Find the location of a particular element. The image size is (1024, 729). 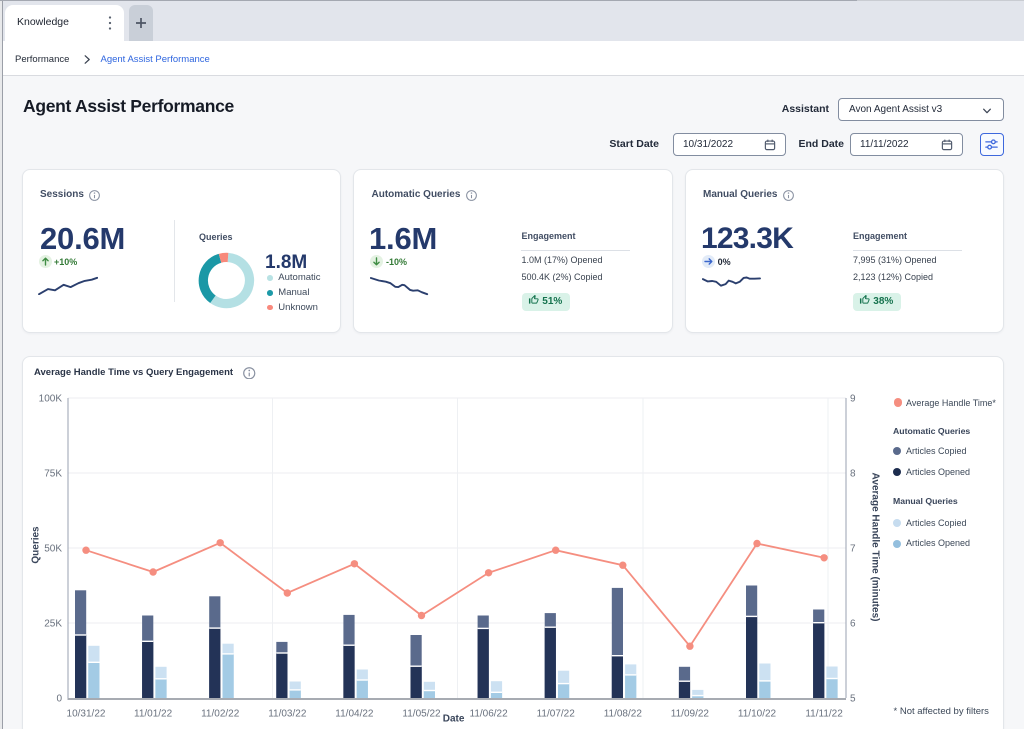

svg-text: 75K is located at coordinates (53, 474).